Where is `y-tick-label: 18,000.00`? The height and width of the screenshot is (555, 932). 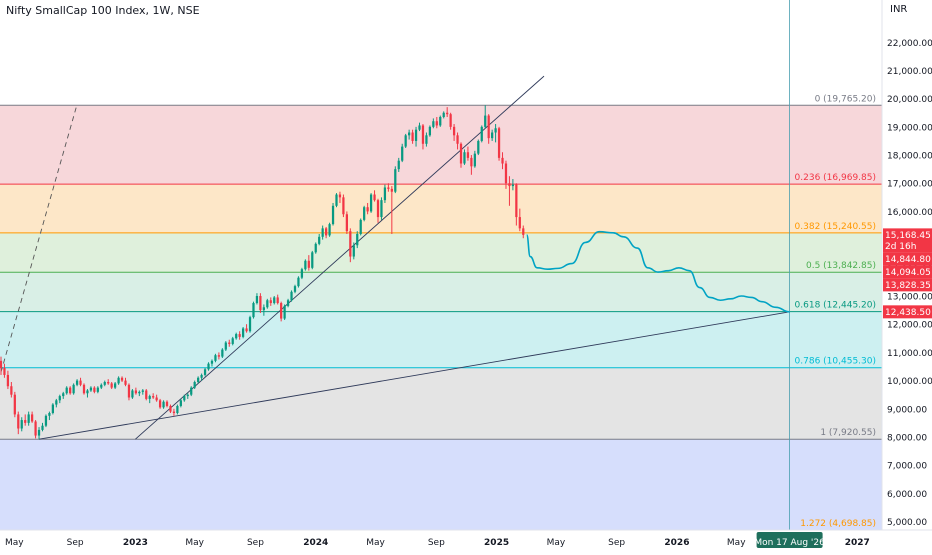 y-tick-label: 18,000.00 is located at coordinates (909, 157).